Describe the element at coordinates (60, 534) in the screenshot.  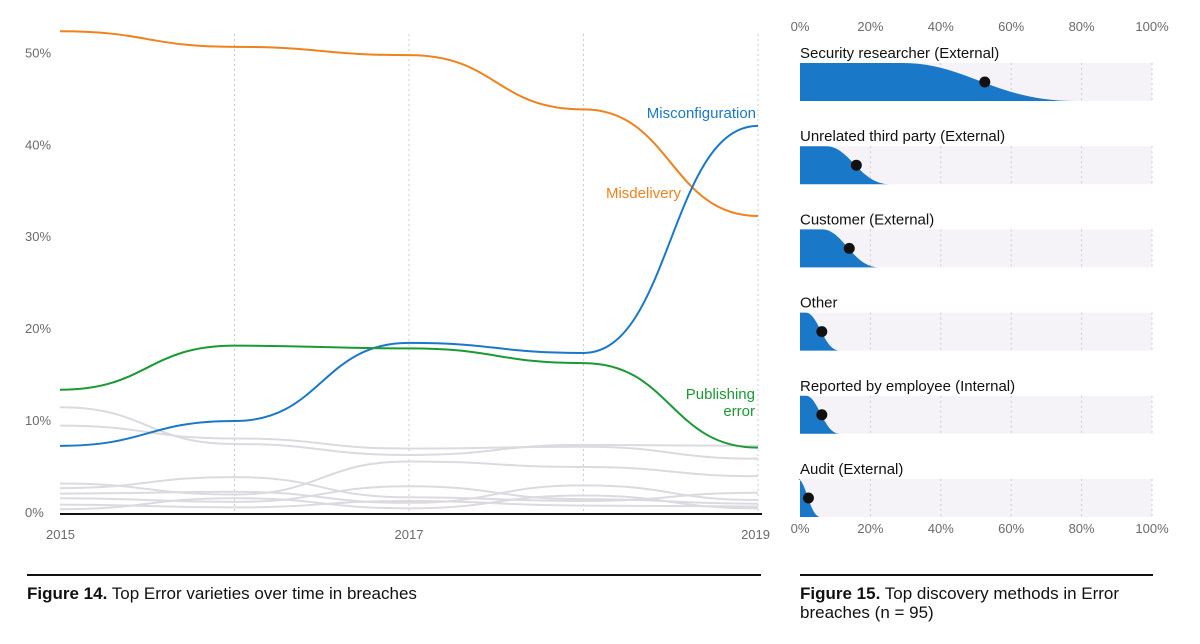
I see `x-tick-label: 2015` at that location.